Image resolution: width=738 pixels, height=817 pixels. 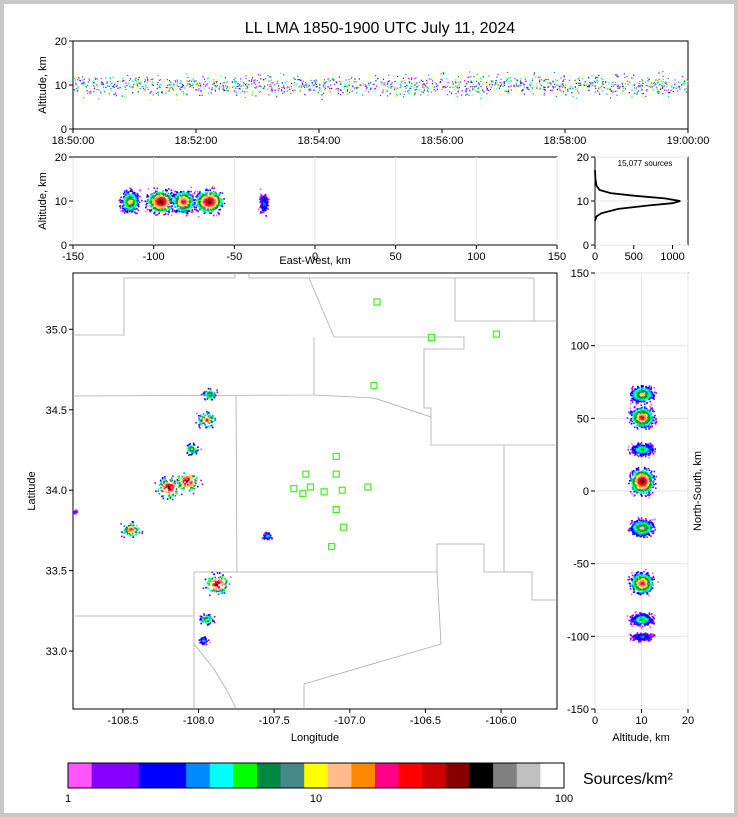 What do you see at coordinates (32, 490) in the screenshot?
I see `plan-view-ylabel: Latitude` at bounding box center [32, 490].